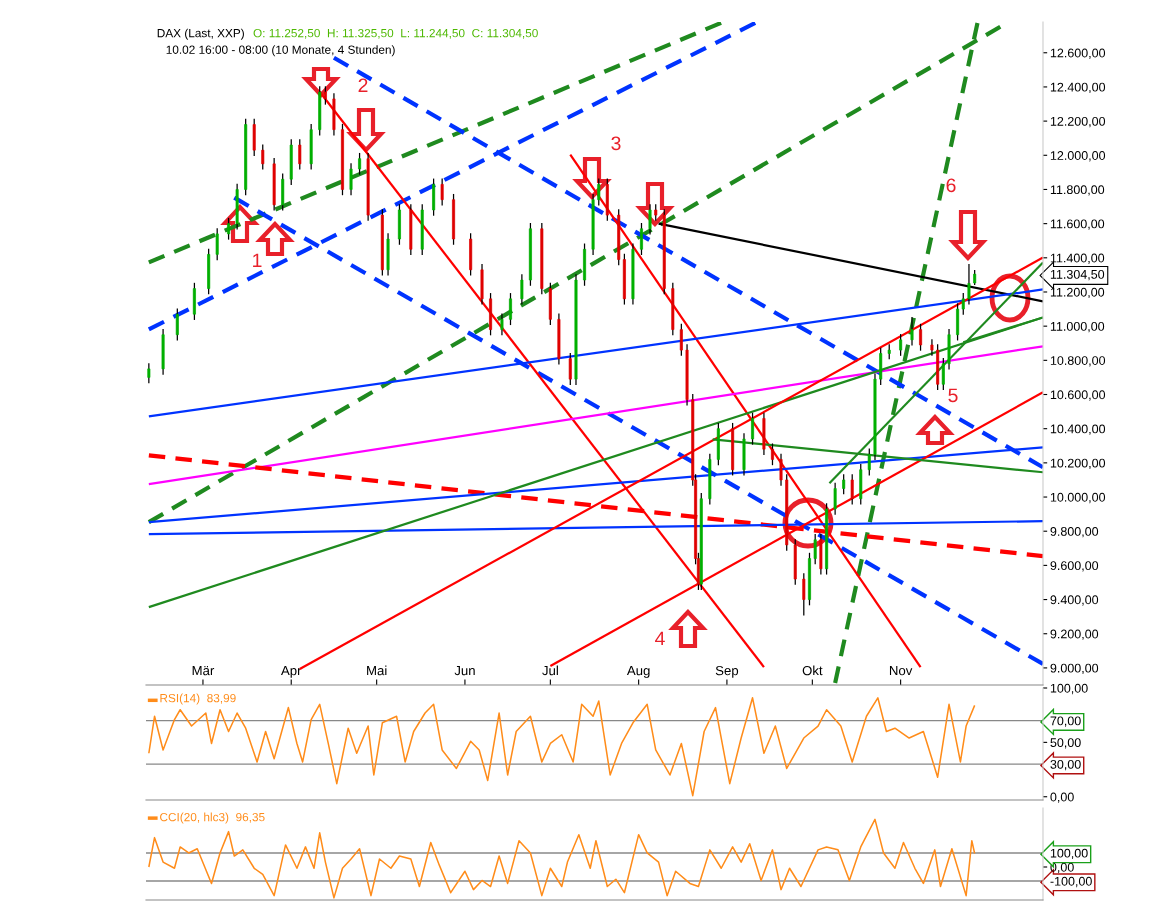 This screenshot has width=1152, height=905. Describe the element at coordinates (280, 51) in the screenshot. I see `annotation: 10.02 16:00 - 08:00 (10 Monate, 4 Stunden)` at that location.